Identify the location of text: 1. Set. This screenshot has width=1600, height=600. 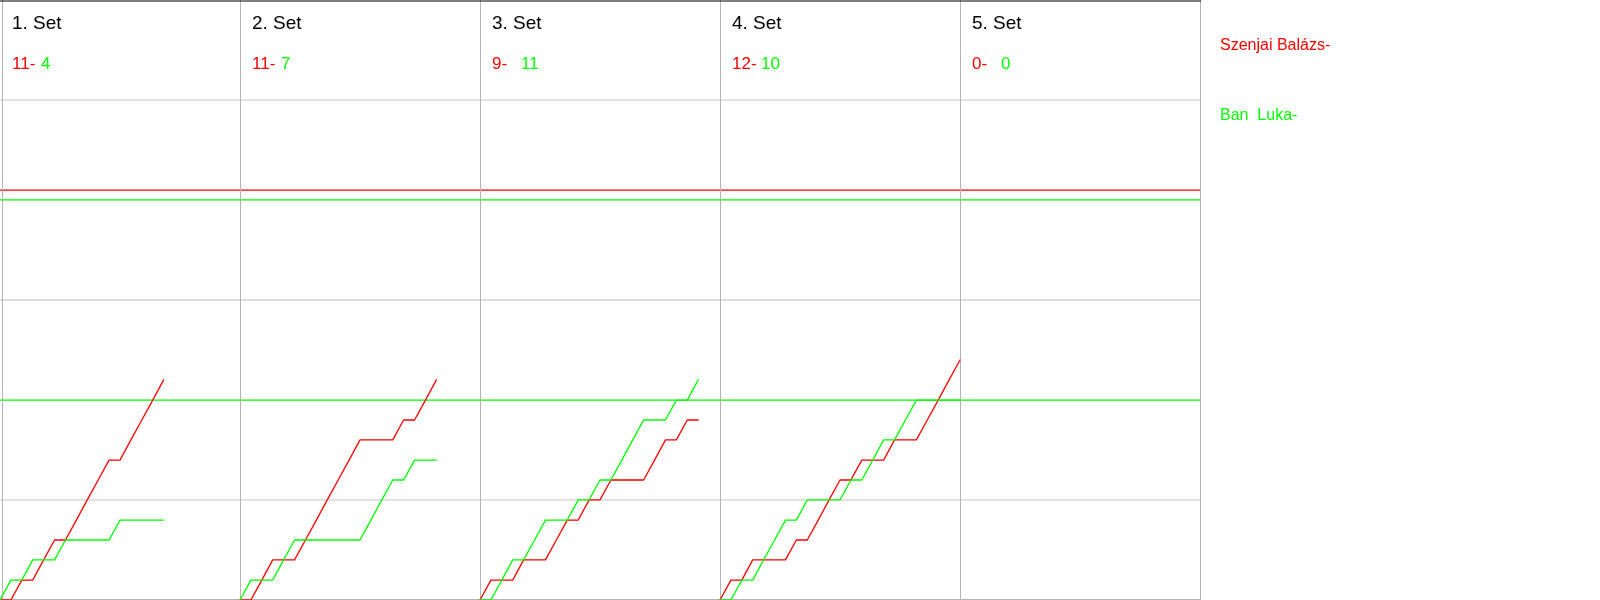
(37, 22).